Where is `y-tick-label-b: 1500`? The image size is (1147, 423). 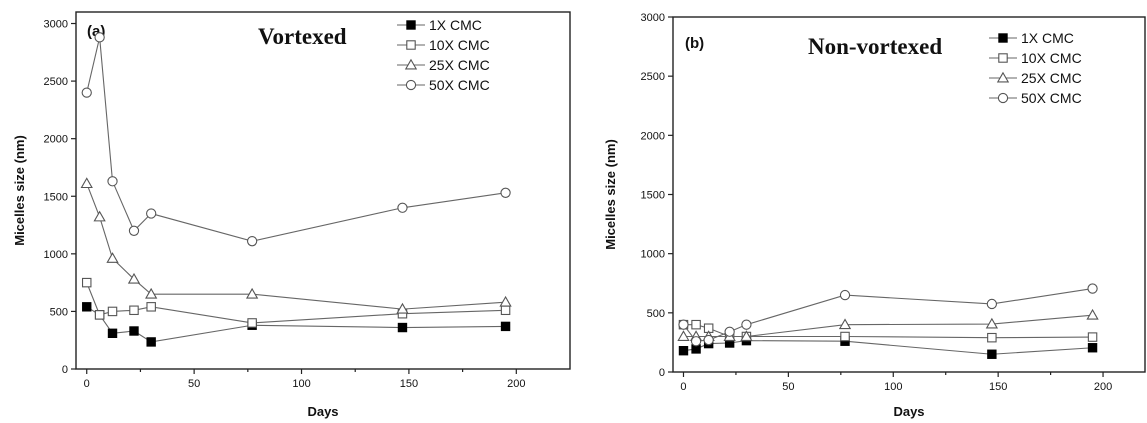
y-tick-label-b: 1500 is located at coordinates (653, 196).